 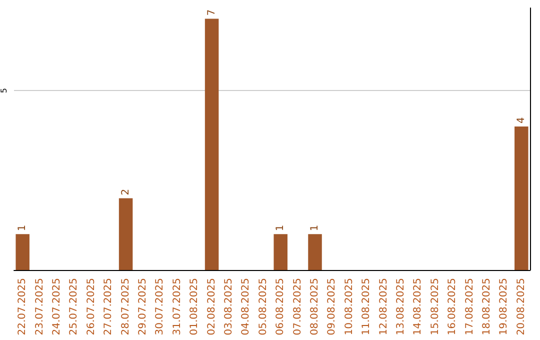 What do you see at coordinates (487, 307) in the screenshot?
I see `x-tick-label: 18.08.2025` at bounding box center [487, 307].